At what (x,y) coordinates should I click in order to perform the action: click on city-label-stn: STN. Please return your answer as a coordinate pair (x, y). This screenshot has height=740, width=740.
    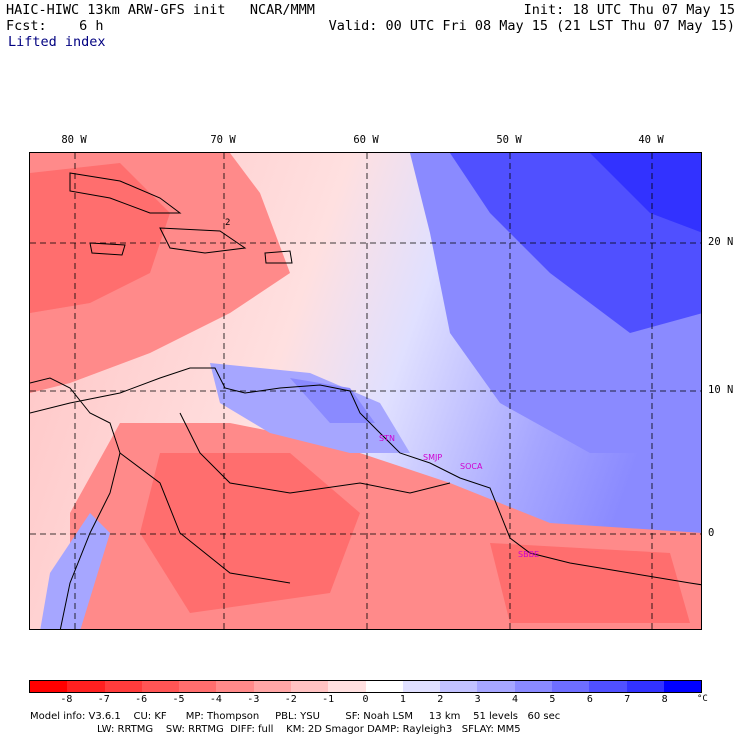
    Looking at the image, I should click on (387, 438).